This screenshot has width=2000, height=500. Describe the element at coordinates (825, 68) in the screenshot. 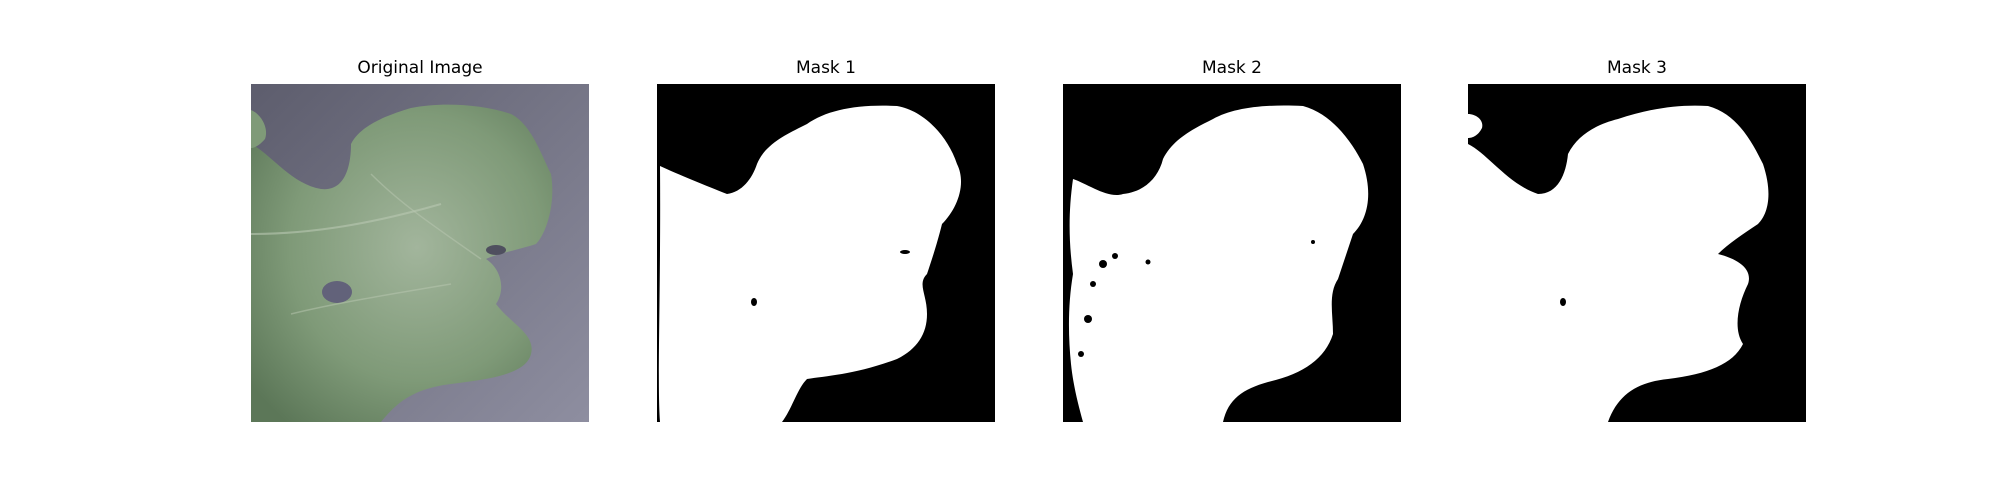

I see `panel-title-mask-1: Mask 1` at that location.